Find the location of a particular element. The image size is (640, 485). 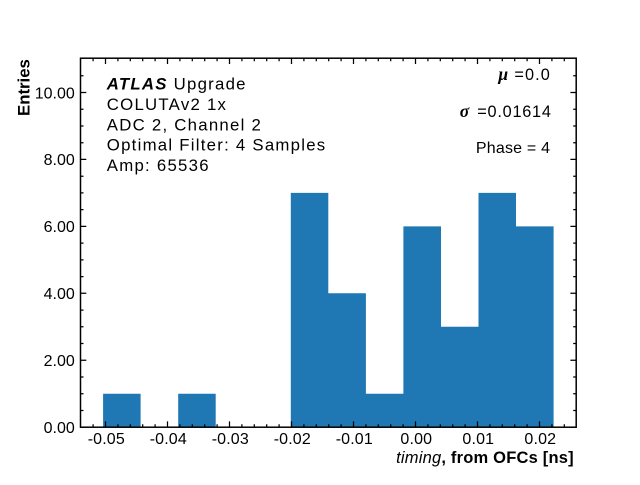

svg-text: σ is located at coordinates (465, 111).